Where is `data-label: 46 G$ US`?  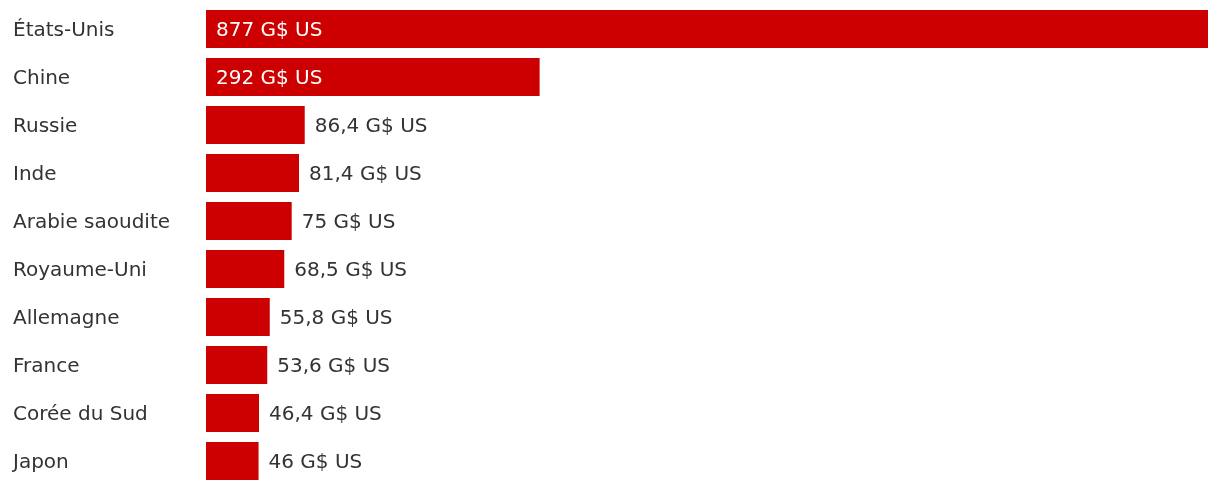 data-label: 46 G$ US is located at coordinates (315, 461).